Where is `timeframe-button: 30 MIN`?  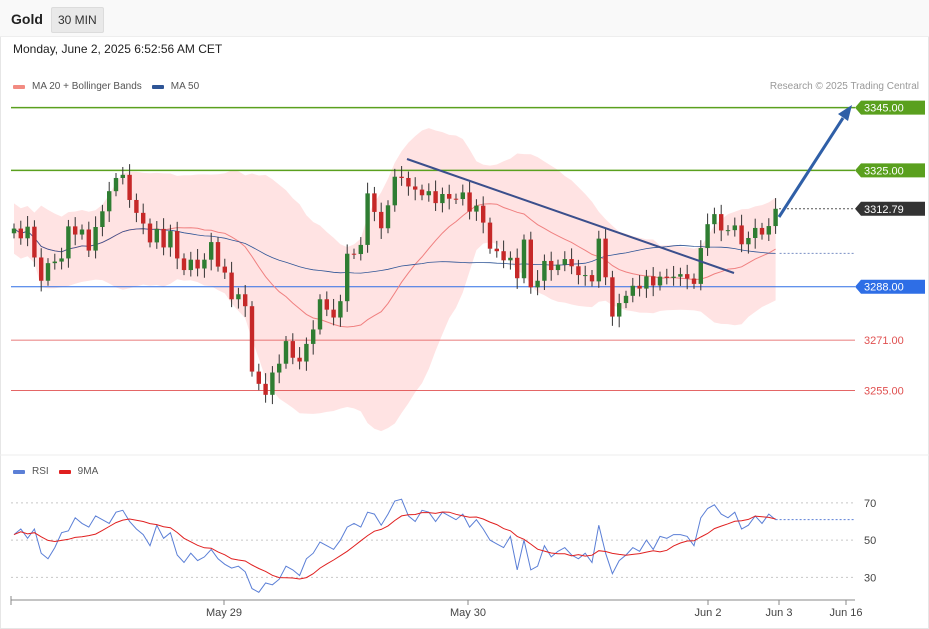
timeframe-button: 30 MIN is located at coordinates (77, 20).